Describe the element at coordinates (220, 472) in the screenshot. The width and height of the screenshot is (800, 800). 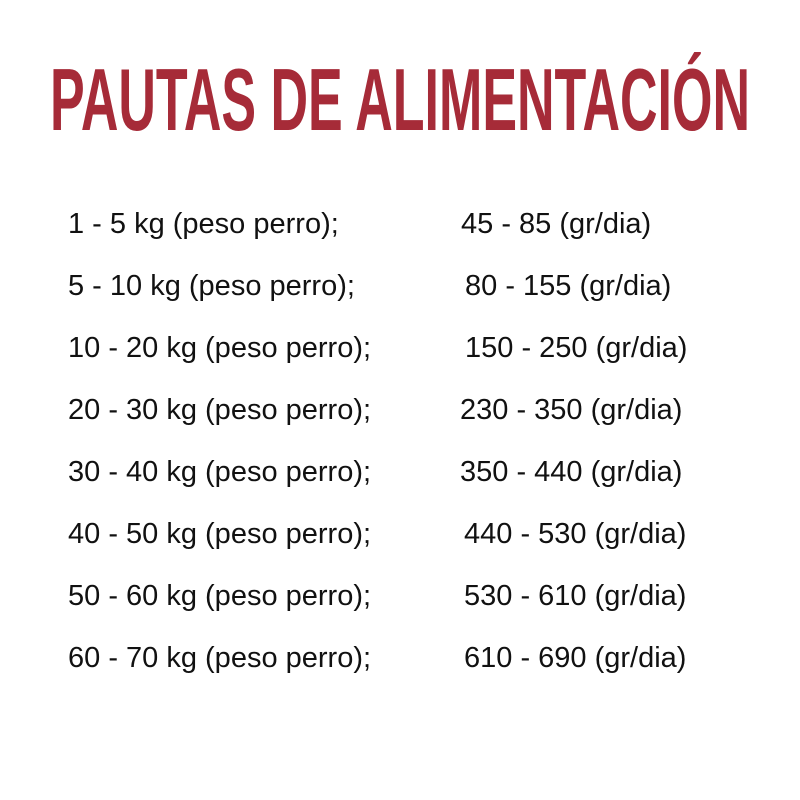
I see `weight-range: 30 - 40 kg (peso perro);` at that location.